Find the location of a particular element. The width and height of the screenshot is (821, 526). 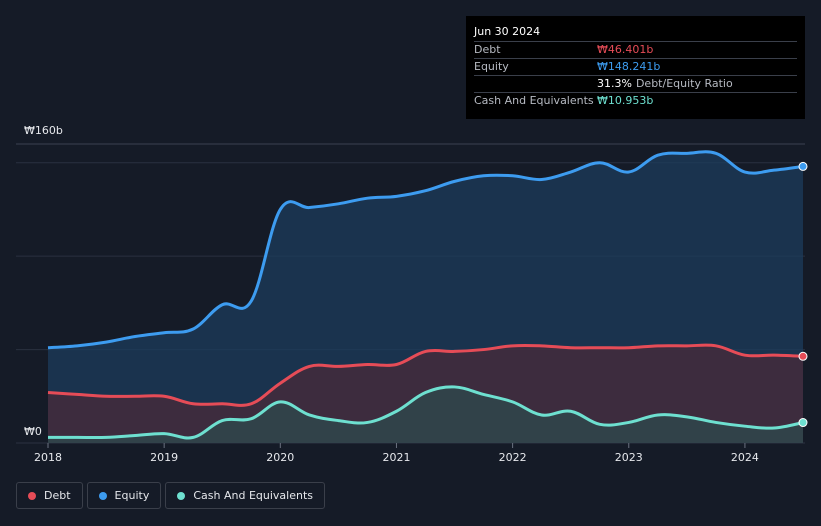

x-tick-label: 2024 is located at coordinates (745, 457).